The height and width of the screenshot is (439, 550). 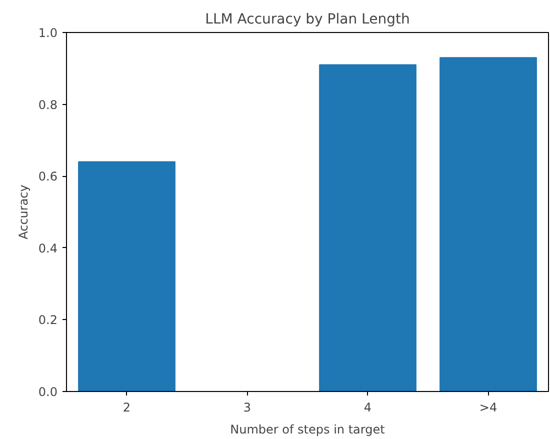 I want to click on y-tick-label: 0.0, so click(x=48, y=392).